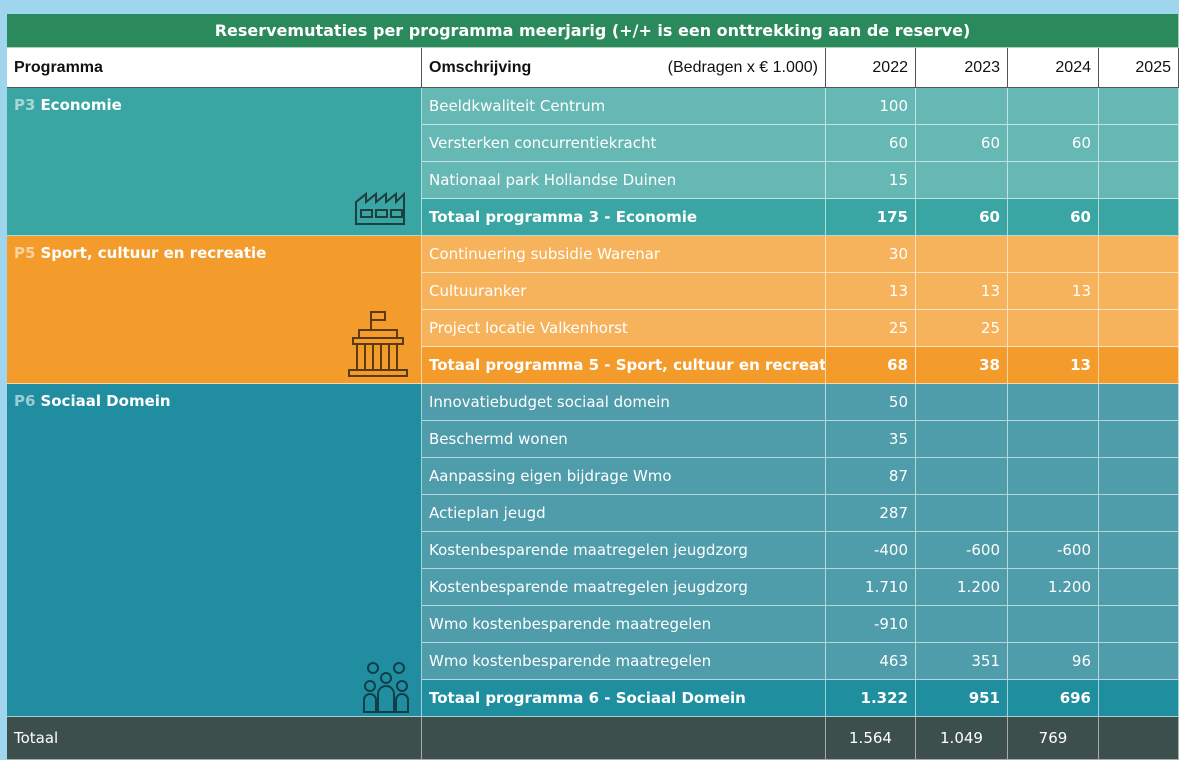  What do you see at coordinates (871, 738) in the screenshot?
I see `grand-total-amount: 1.564` at bounding box center [871, 738].